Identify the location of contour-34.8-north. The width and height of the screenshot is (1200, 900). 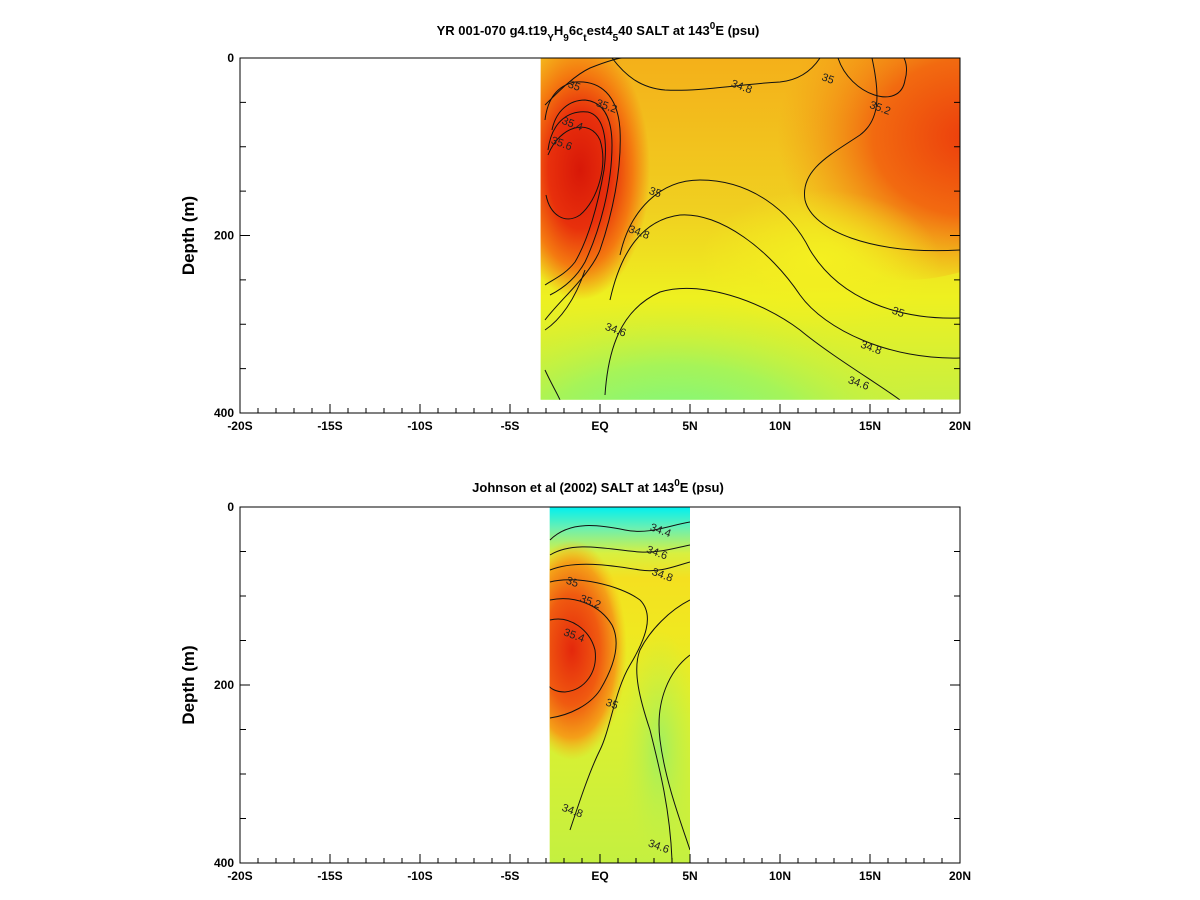
(716, 74).